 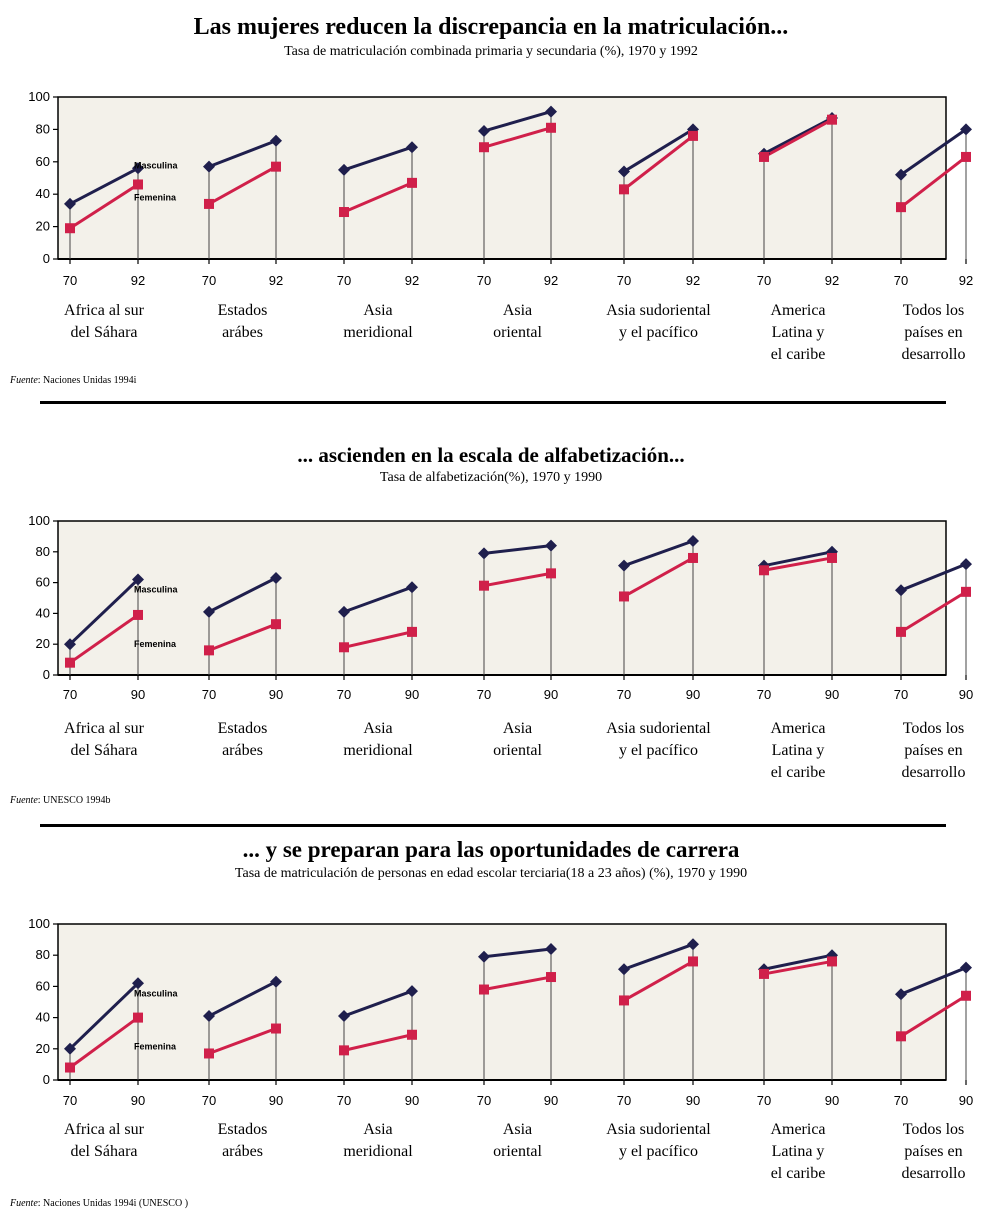 What do you see at coordinates (517, 750) in the screenshot?
I see `category-label-line: oriental` at bounding box center [517, 750].